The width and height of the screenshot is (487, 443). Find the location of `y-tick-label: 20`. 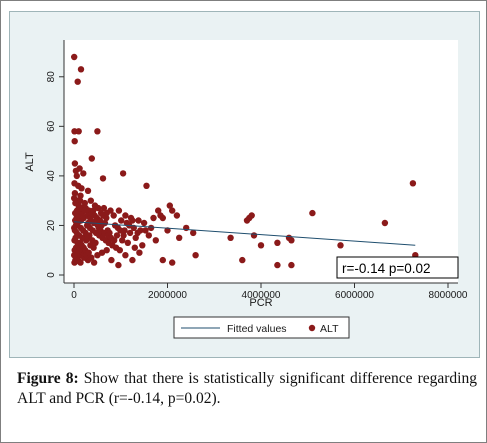

y-tick-label: 20 is located at coordinates (51, 225).